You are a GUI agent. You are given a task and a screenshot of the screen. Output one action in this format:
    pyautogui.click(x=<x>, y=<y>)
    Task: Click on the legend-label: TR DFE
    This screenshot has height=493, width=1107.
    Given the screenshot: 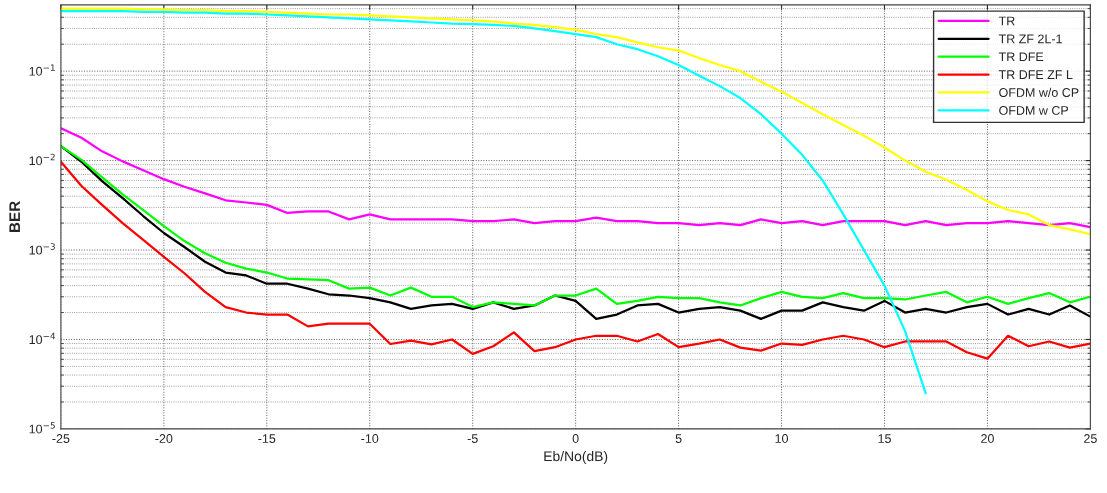 What is the action you would take?
    pyautogui.click(x=1021, y=57)
    